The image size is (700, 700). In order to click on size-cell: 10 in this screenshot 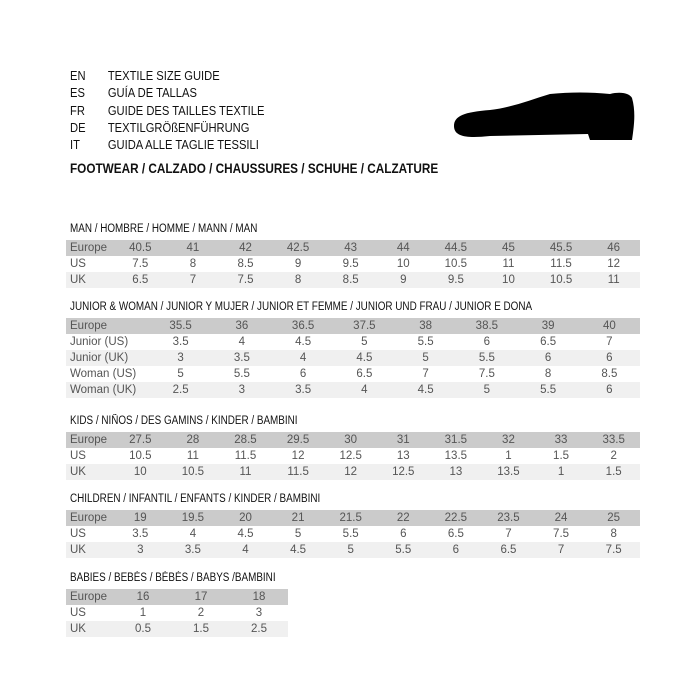, I will do `click(403, 264)`.